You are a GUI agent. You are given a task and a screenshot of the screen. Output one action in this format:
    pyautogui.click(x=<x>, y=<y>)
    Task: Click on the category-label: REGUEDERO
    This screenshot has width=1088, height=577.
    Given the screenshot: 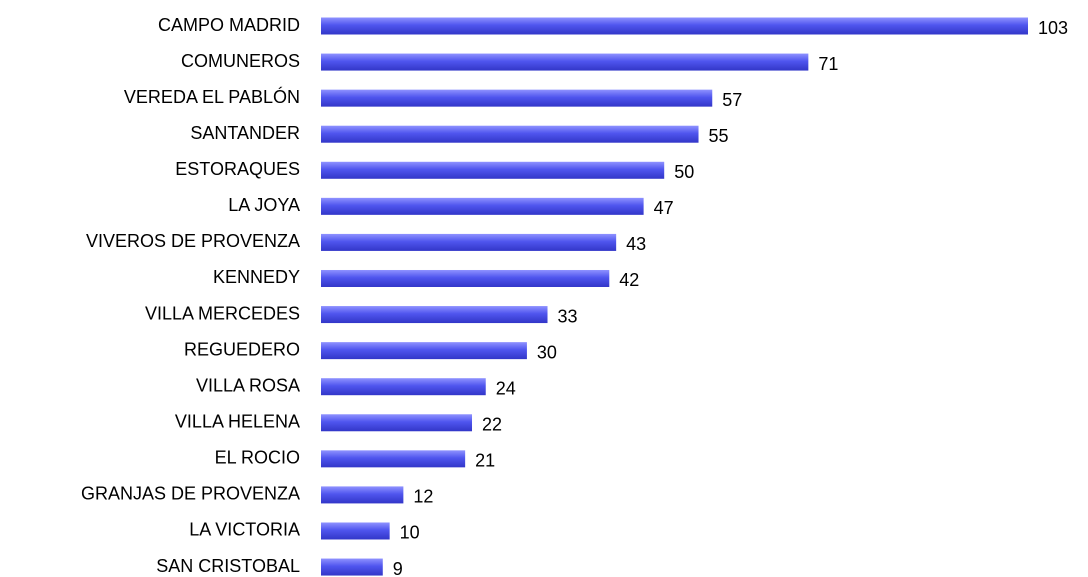 What is the action you would take?
    pyautogui.click(x=242, y=349)
    